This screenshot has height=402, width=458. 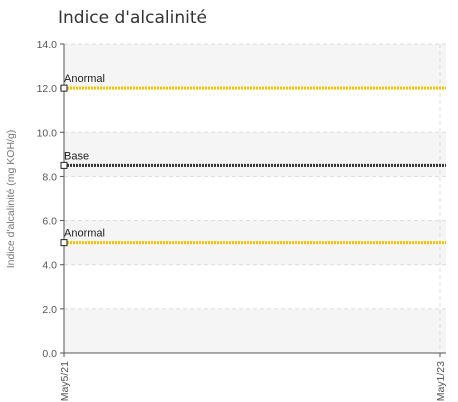 I want to click on chart-title: Indice d'alcalinité, so click(x=132, y=18).